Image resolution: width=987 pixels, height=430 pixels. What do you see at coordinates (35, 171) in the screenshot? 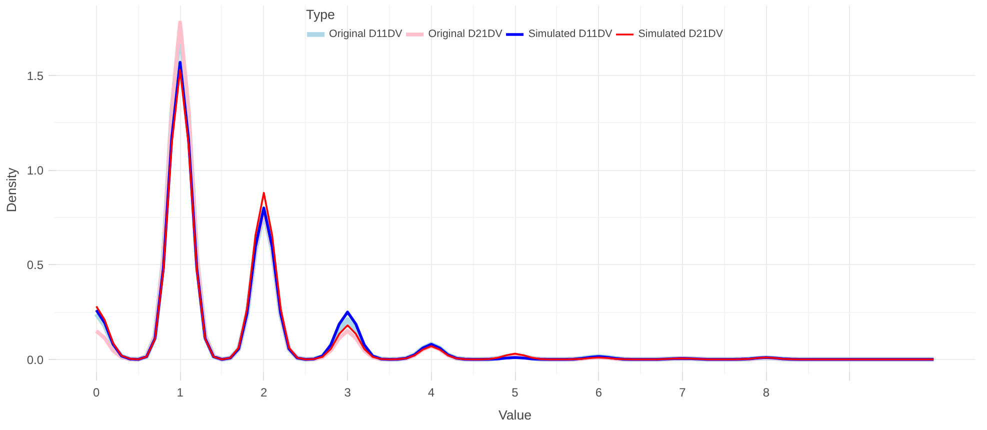
I see `y-tick-label: 1.0` at bounding box center [35, 171].